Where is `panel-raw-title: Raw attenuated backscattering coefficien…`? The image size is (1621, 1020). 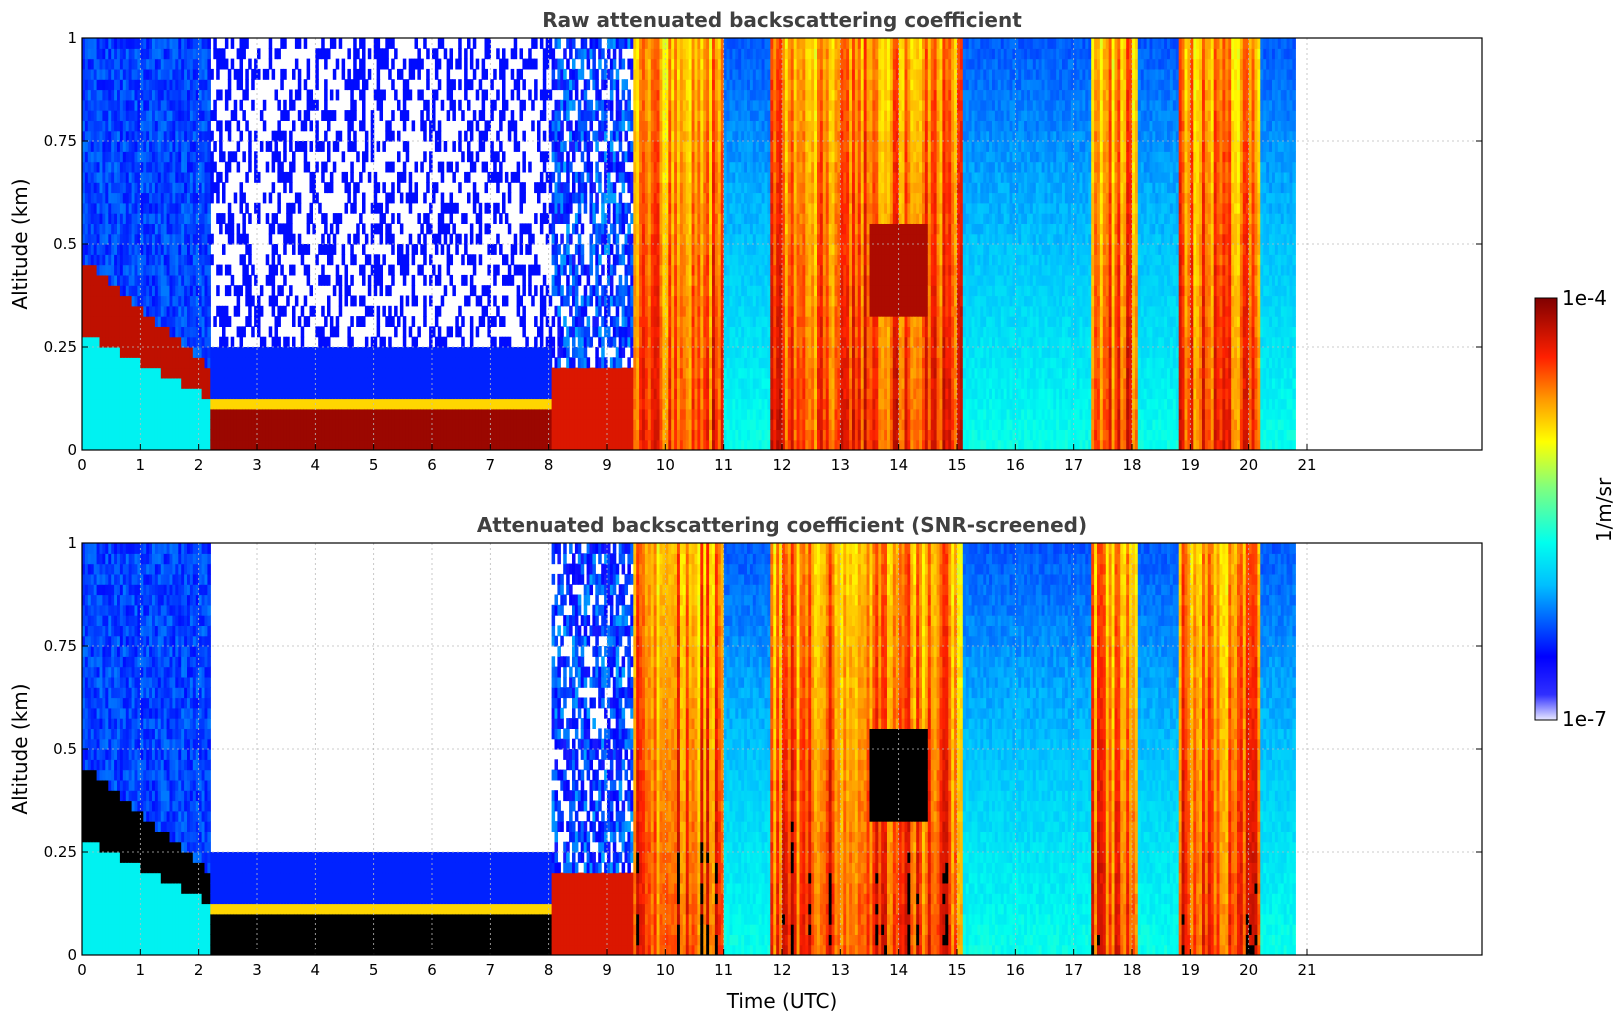 panel-raw-title: Raw attenuated backscattering coefficien… is located at coordinates (782, 20).